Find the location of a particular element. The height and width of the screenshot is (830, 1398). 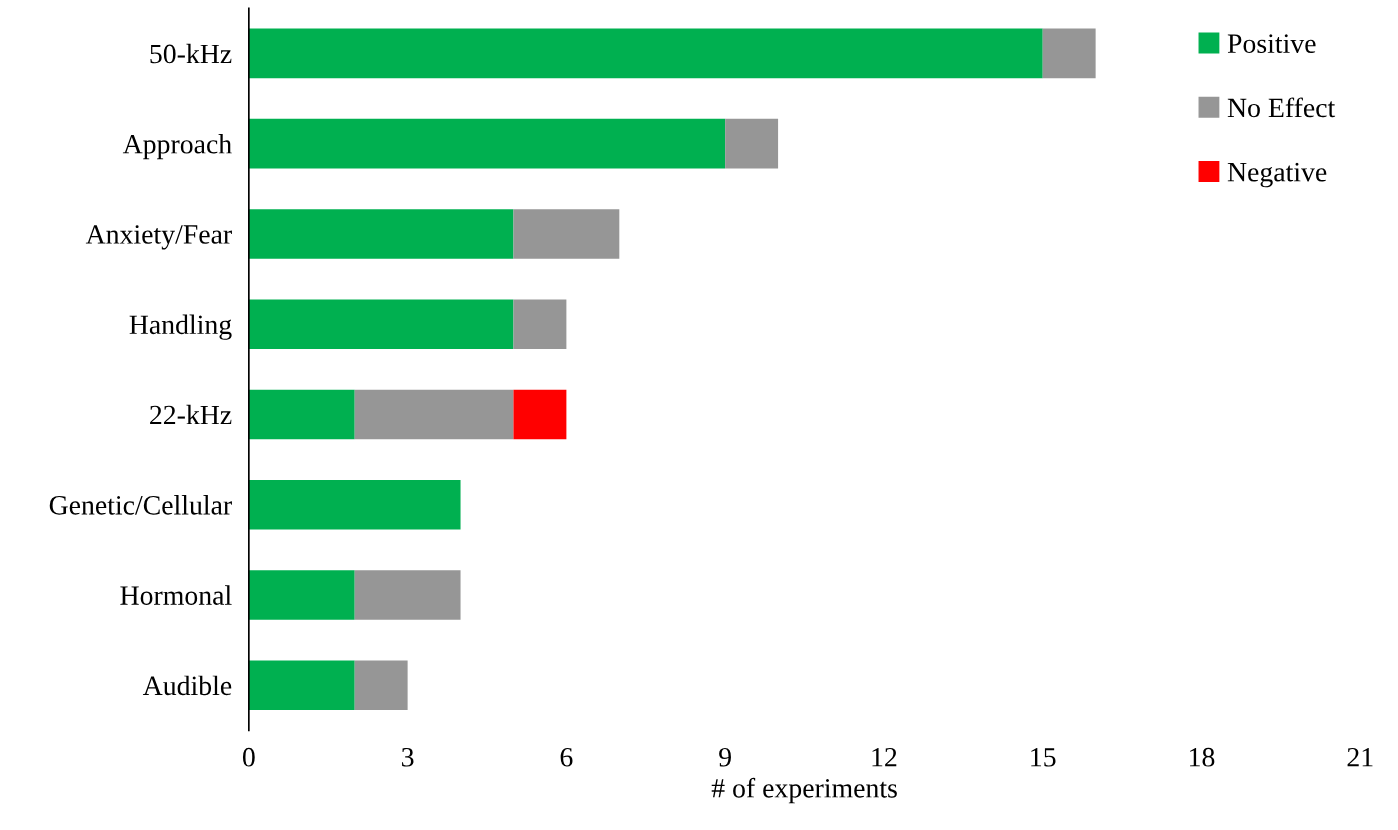

legend-label: Positive is located at coordinates (1271, 44).